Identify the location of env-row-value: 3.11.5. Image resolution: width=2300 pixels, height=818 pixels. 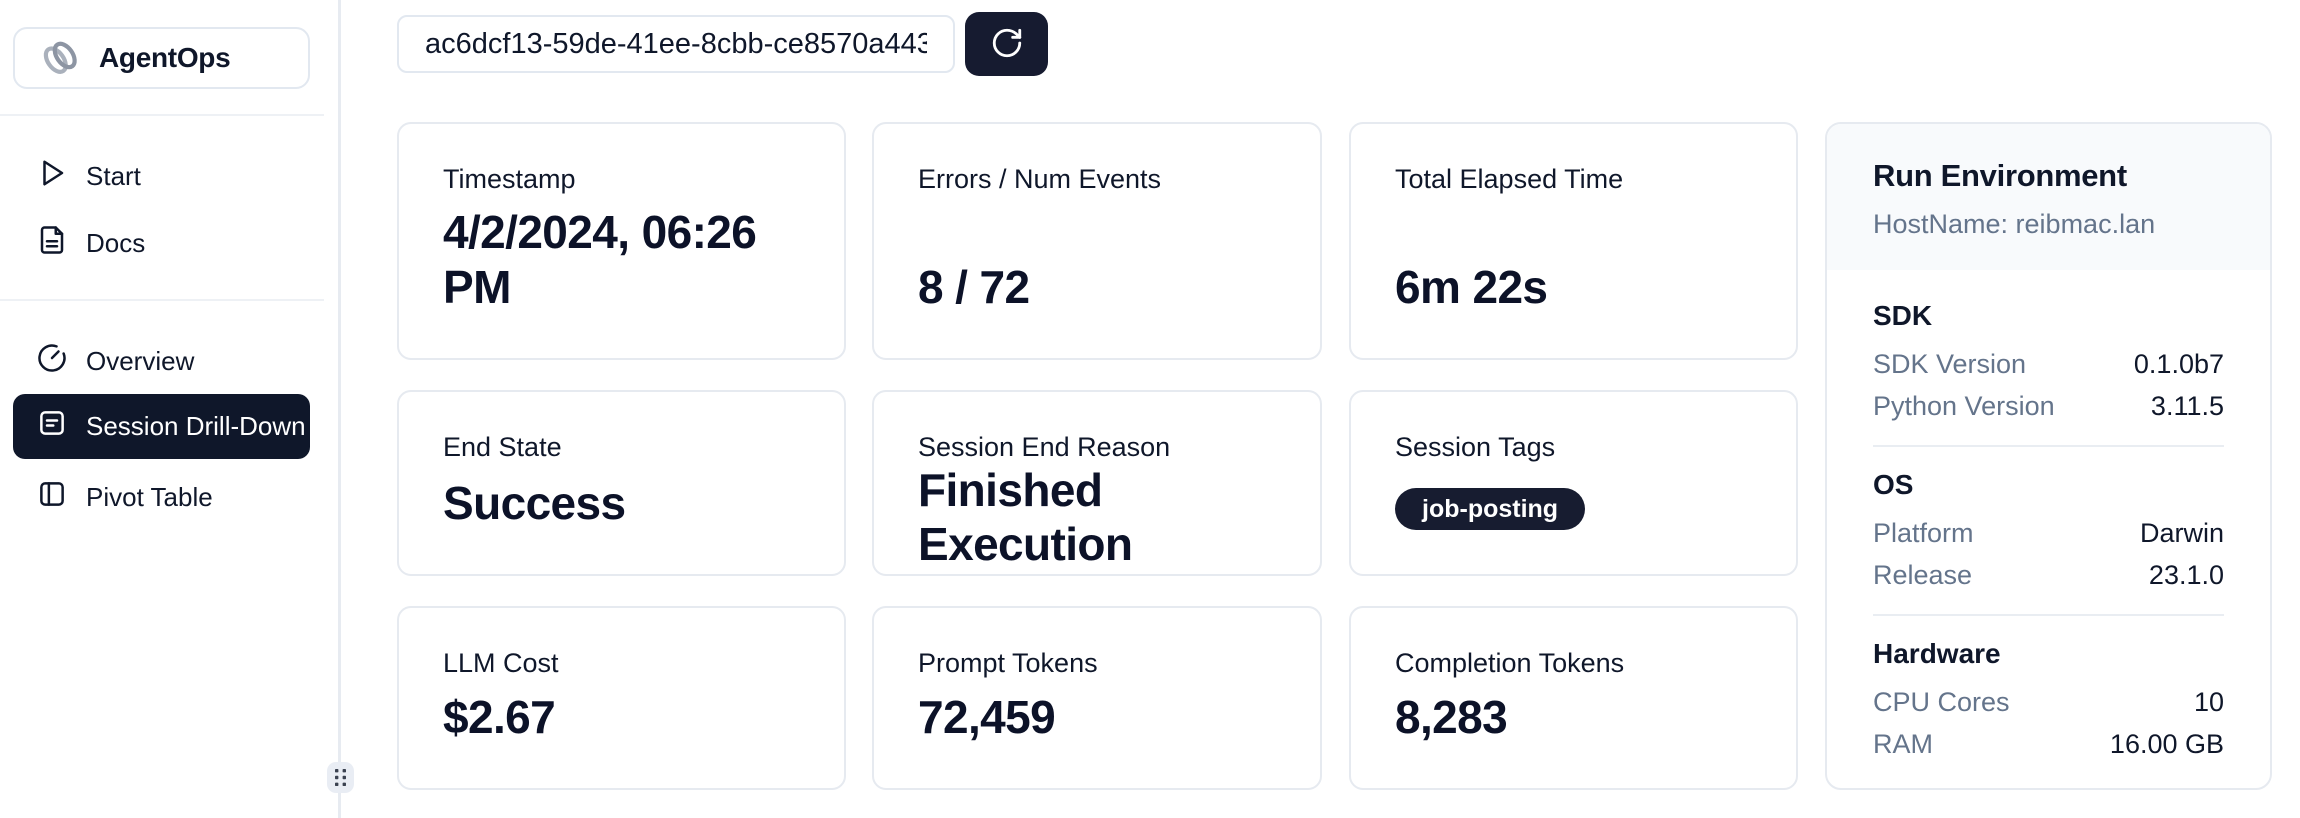
(2187, 406).